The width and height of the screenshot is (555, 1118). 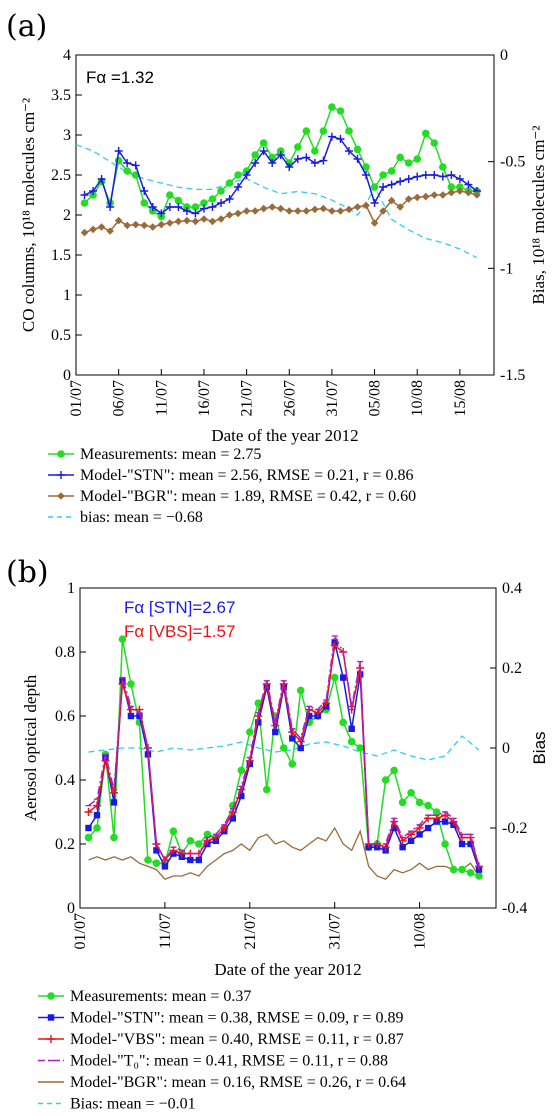 What do you see at coordinates (512, 668) in the screenshot?
I see `y-right-tick-label: 0.2` at bounding box center [512, 668].